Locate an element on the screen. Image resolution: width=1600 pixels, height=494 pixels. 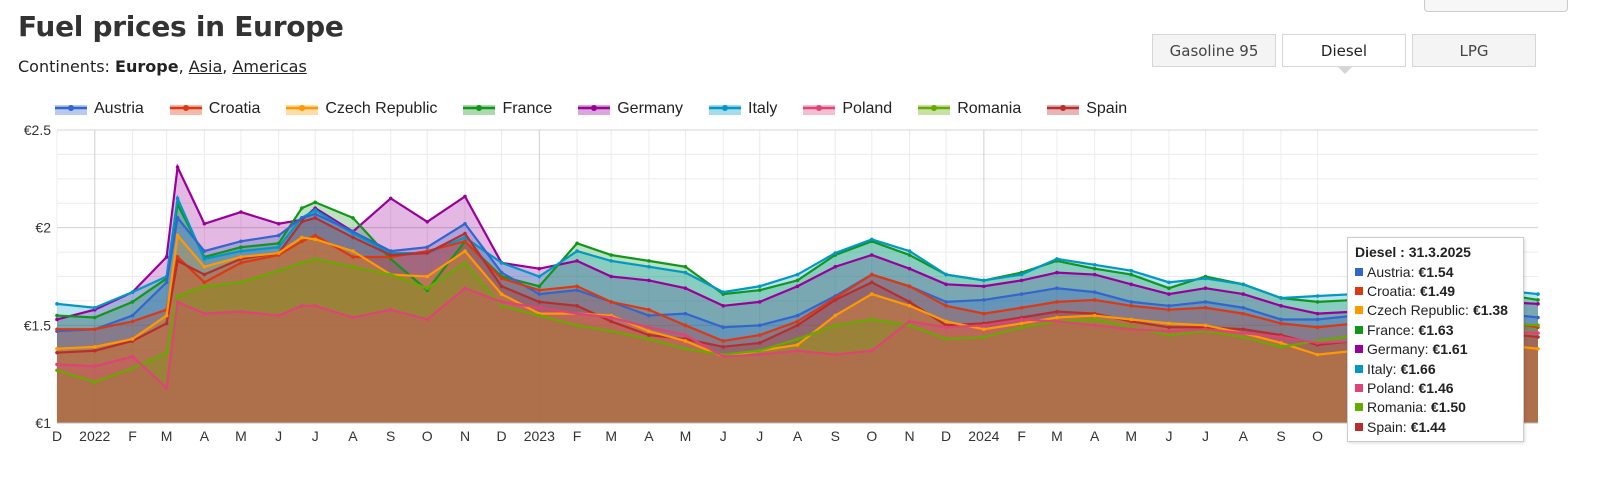
legend-item-poland: Poland is located at coordinates (847, 109).